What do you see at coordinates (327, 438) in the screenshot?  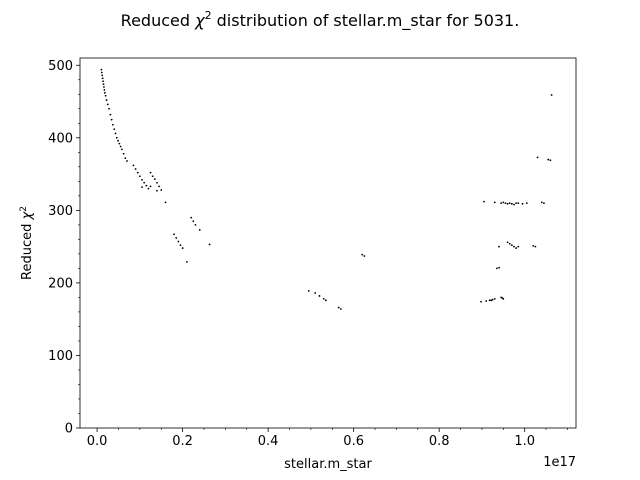 I see `x-axis: 0.0 0.2 0.4 0.6 0.8 1.0` at bounding box center [327, 438].